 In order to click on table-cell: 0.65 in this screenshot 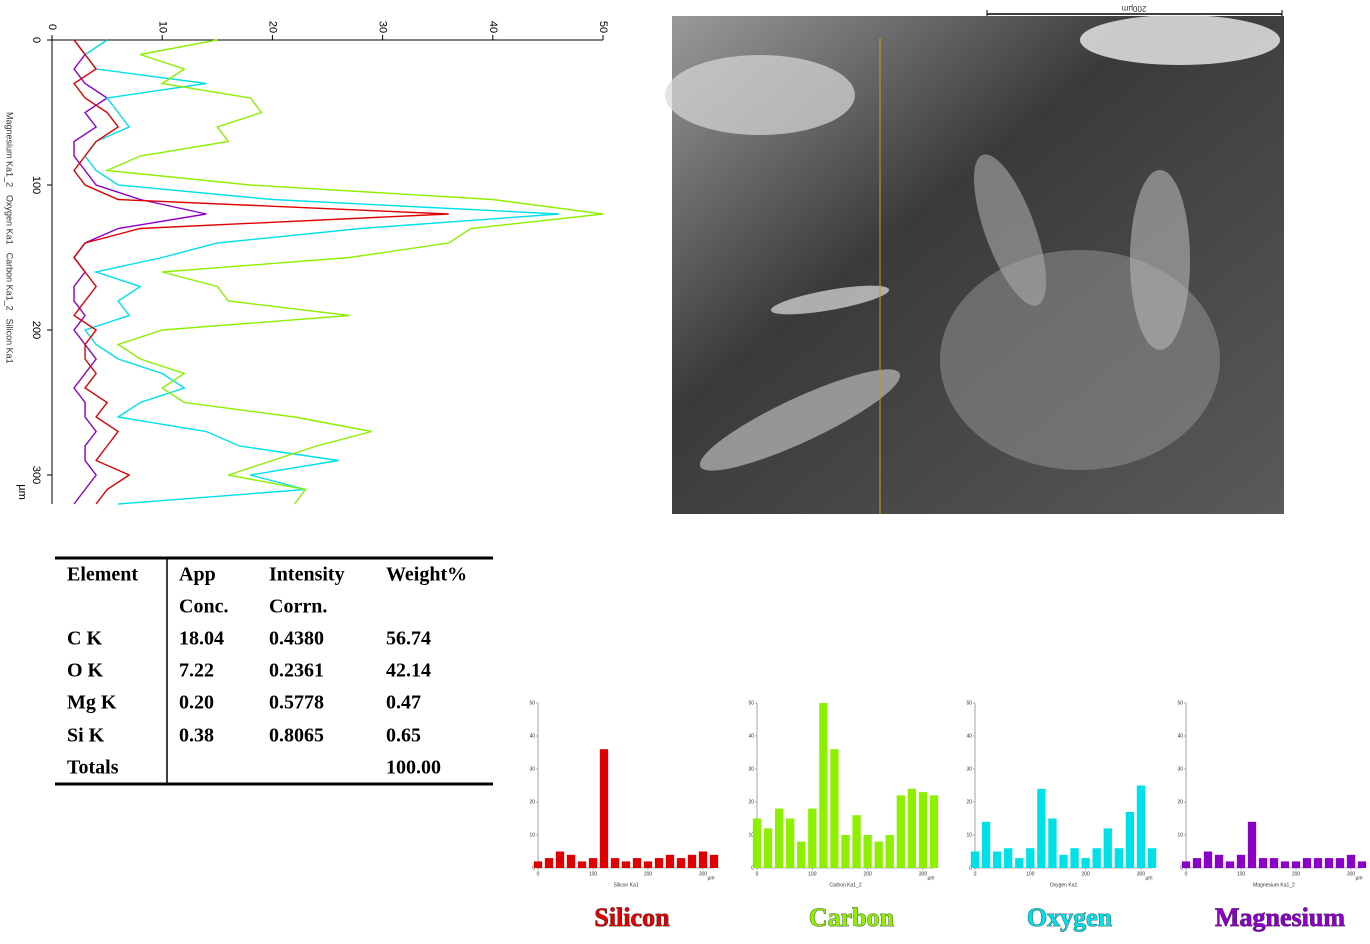, I will do `click(403, 736)`.